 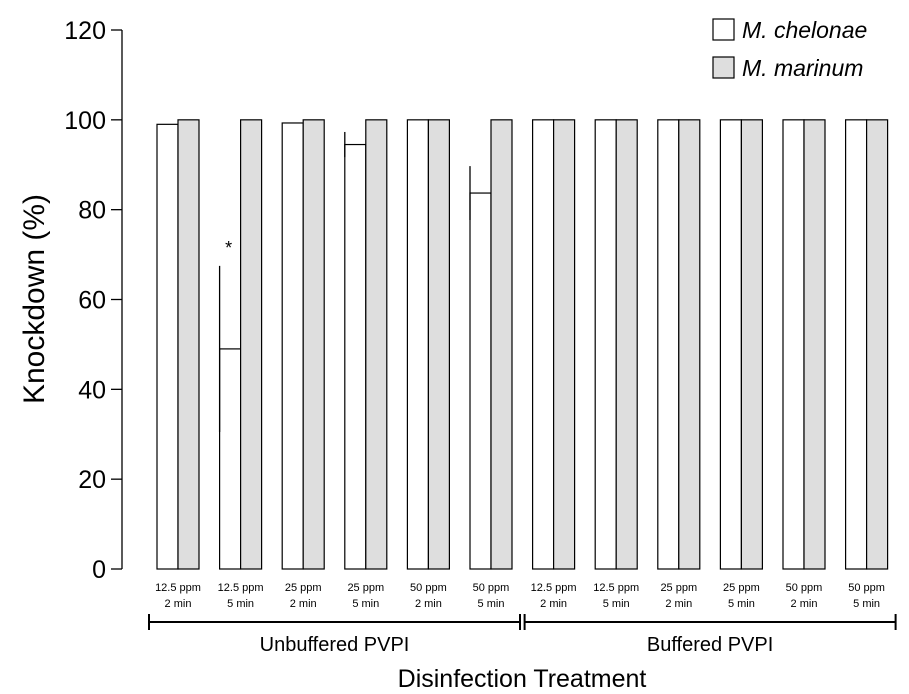 What do you see at coordinates (85, 31) in the screenshot?
I see `y-tick-label: 120` at bounding box center [85, 31].